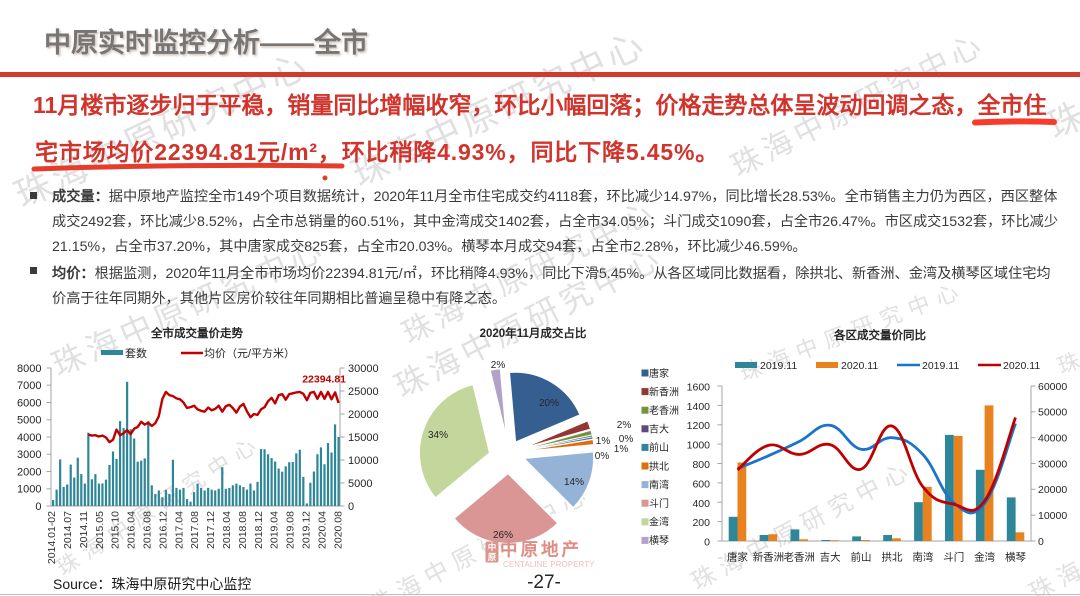  Describe the element at coordinates (701, 523) in the screenshot. I see `svg-text: 200` at that location.